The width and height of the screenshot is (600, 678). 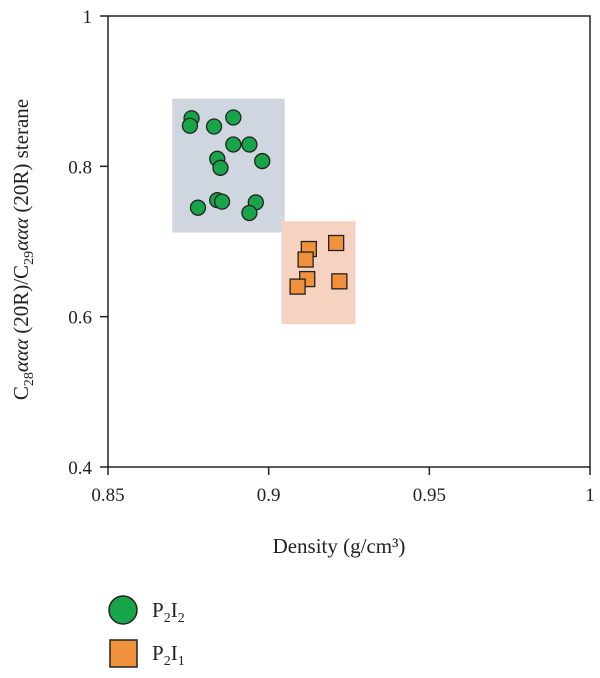 I want to click on y-title-c2-sub: 29, so click(x=29, y=258).